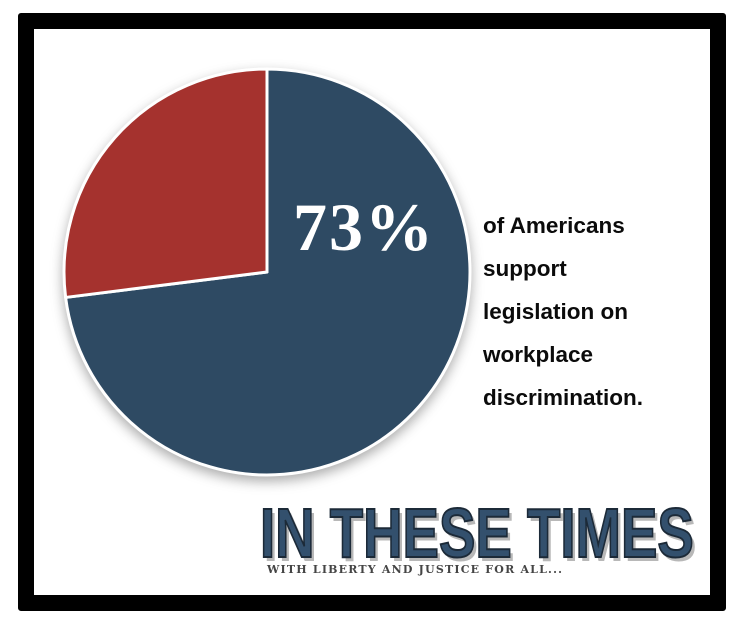 The width and height of the screenshot is (739, 622). I want to click on logo-title: IN THESE TIMES, so click(476, 533).